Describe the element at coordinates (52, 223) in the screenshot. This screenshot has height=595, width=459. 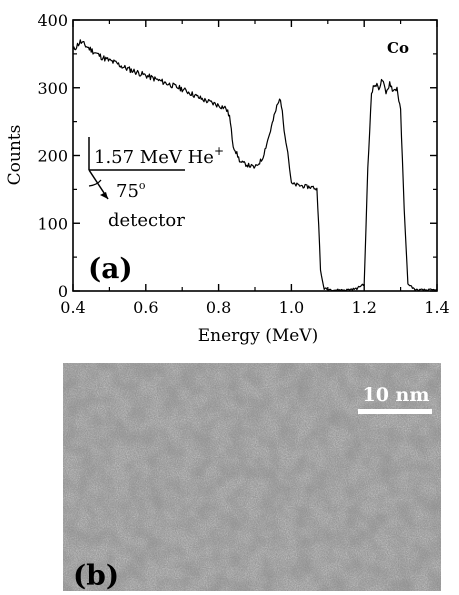
I see `y-tick-label: 100` at that location.